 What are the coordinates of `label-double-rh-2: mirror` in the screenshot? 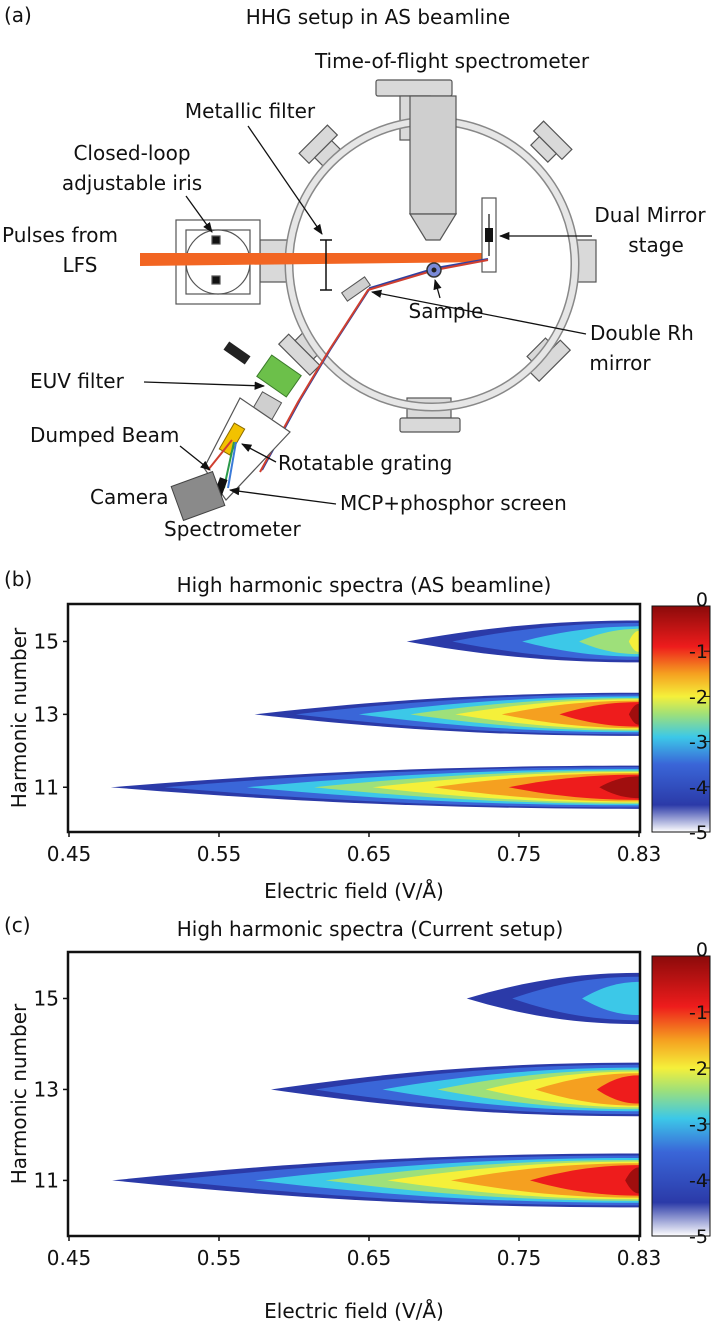 It's located at (620, 363).